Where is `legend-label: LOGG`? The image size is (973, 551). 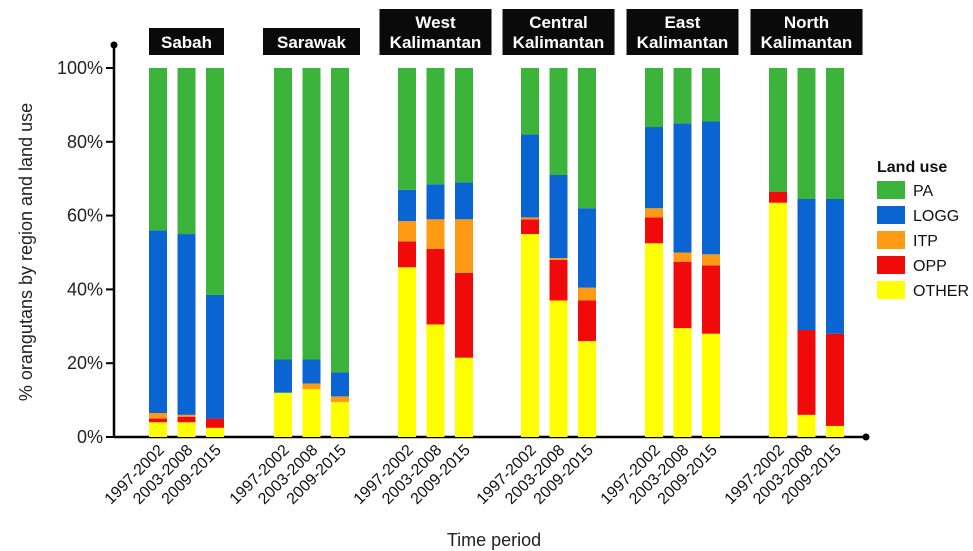
legend-label: LOGG is located at coordinates (936, 216).